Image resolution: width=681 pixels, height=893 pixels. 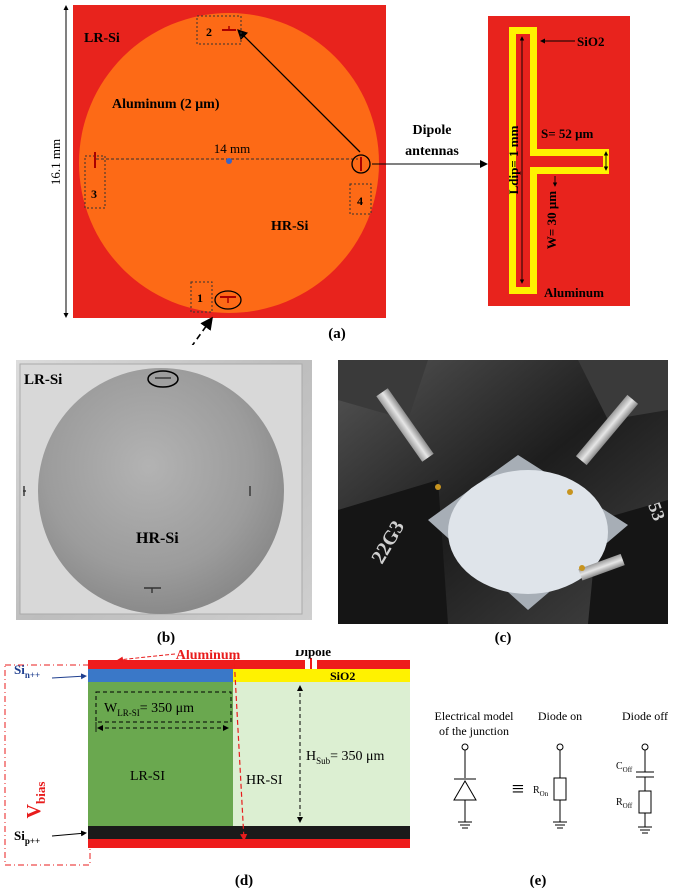 I want to click on model-line-2: of the junction, so click(x=474, y=731).